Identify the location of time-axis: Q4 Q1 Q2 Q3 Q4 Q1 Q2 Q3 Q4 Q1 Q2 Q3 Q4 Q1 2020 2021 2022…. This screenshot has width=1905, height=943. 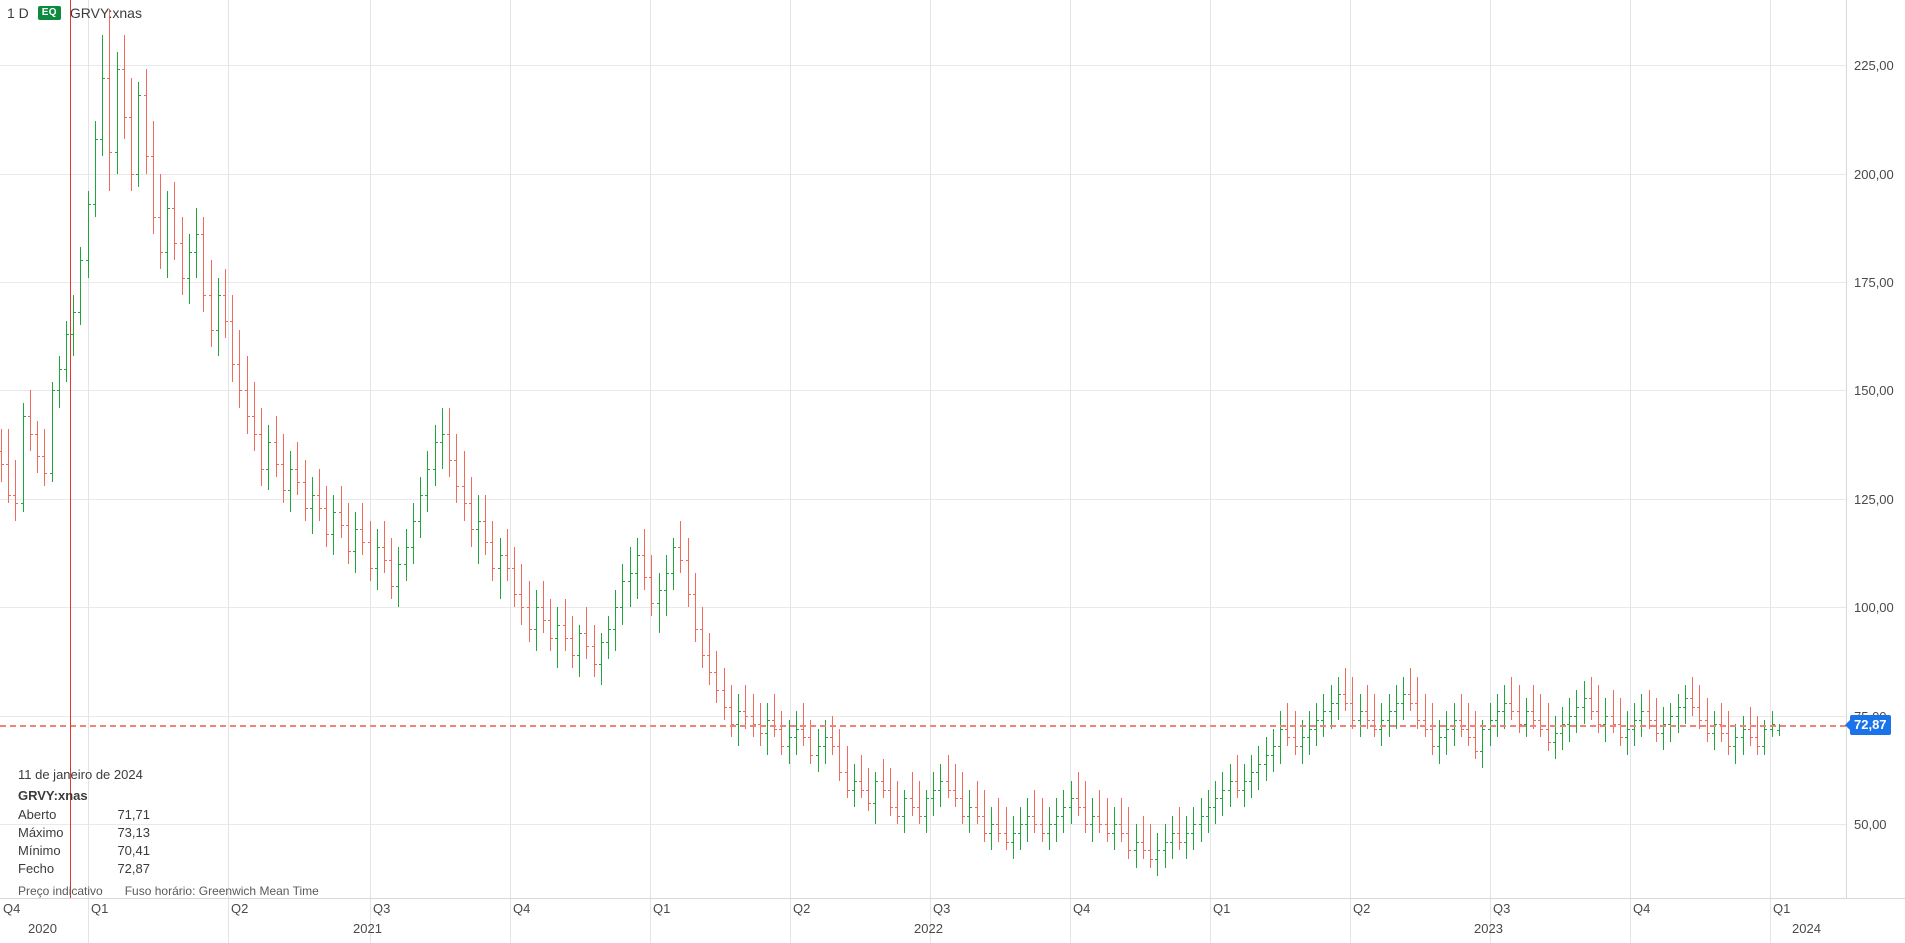
(952, 920).